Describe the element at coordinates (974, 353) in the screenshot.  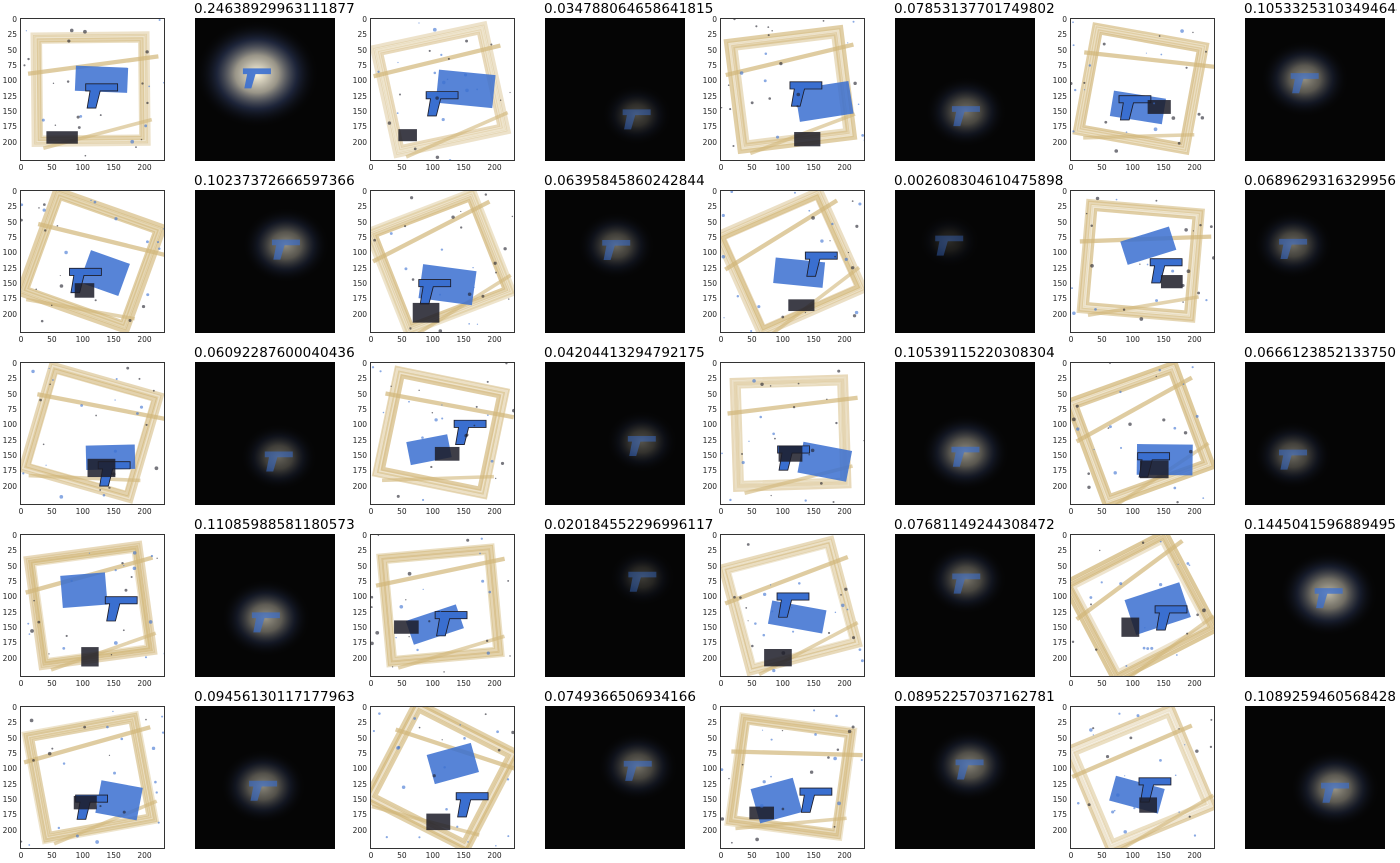
I see `score-title: 0.10539115220308304` at that location.